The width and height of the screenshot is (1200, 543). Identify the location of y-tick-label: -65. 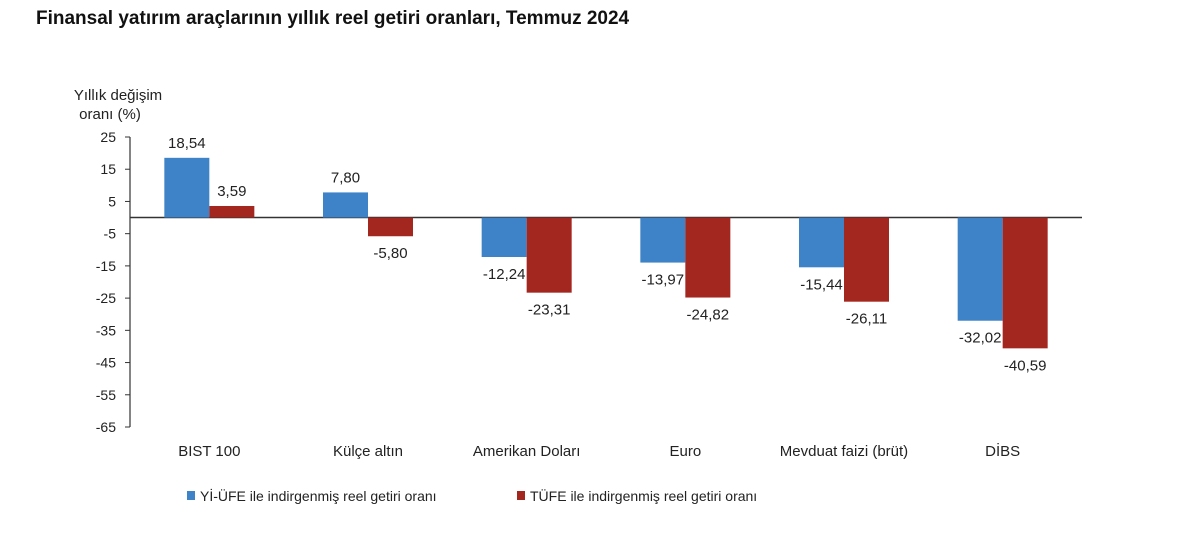
(106, 427).